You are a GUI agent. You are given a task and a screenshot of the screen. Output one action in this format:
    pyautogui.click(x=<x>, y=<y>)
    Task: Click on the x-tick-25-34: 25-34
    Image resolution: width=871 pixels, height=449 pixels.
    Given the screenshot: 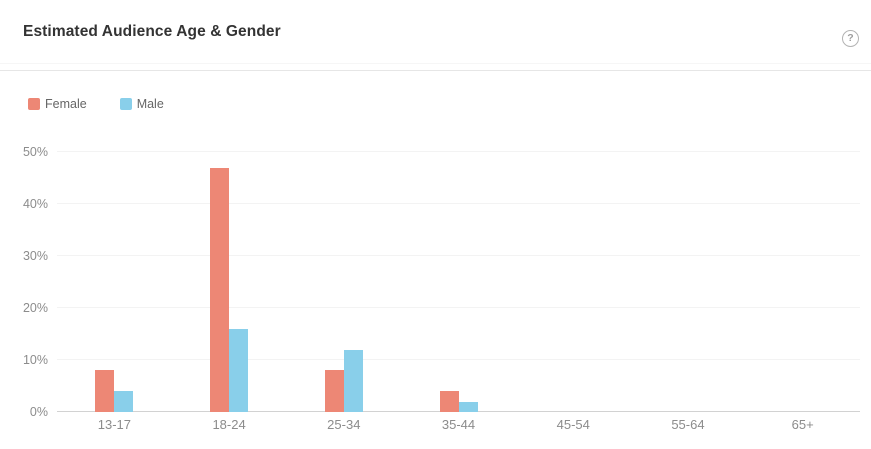 What is the action you would take?
    pyautogui.click(x=344, y=424)
    